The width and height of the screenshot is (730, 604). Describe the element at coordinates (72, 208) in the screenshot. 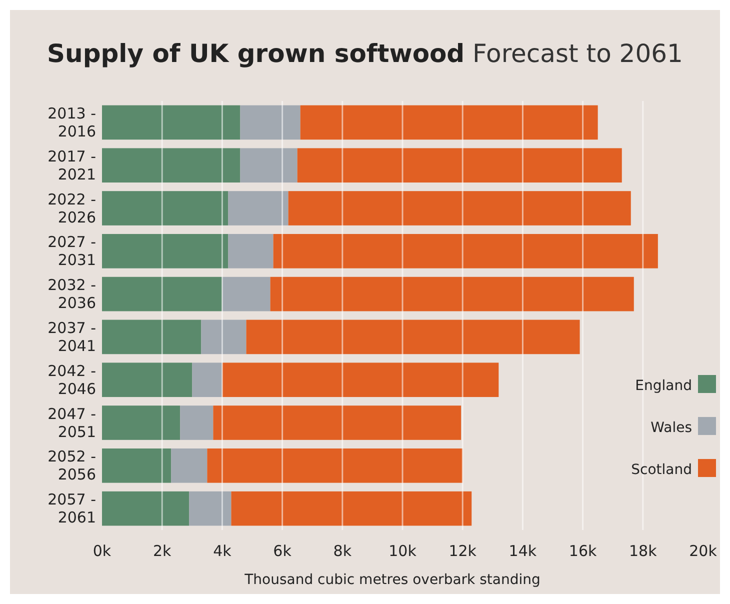

I see `y-tick-label: 2022 - 2026` at that location.